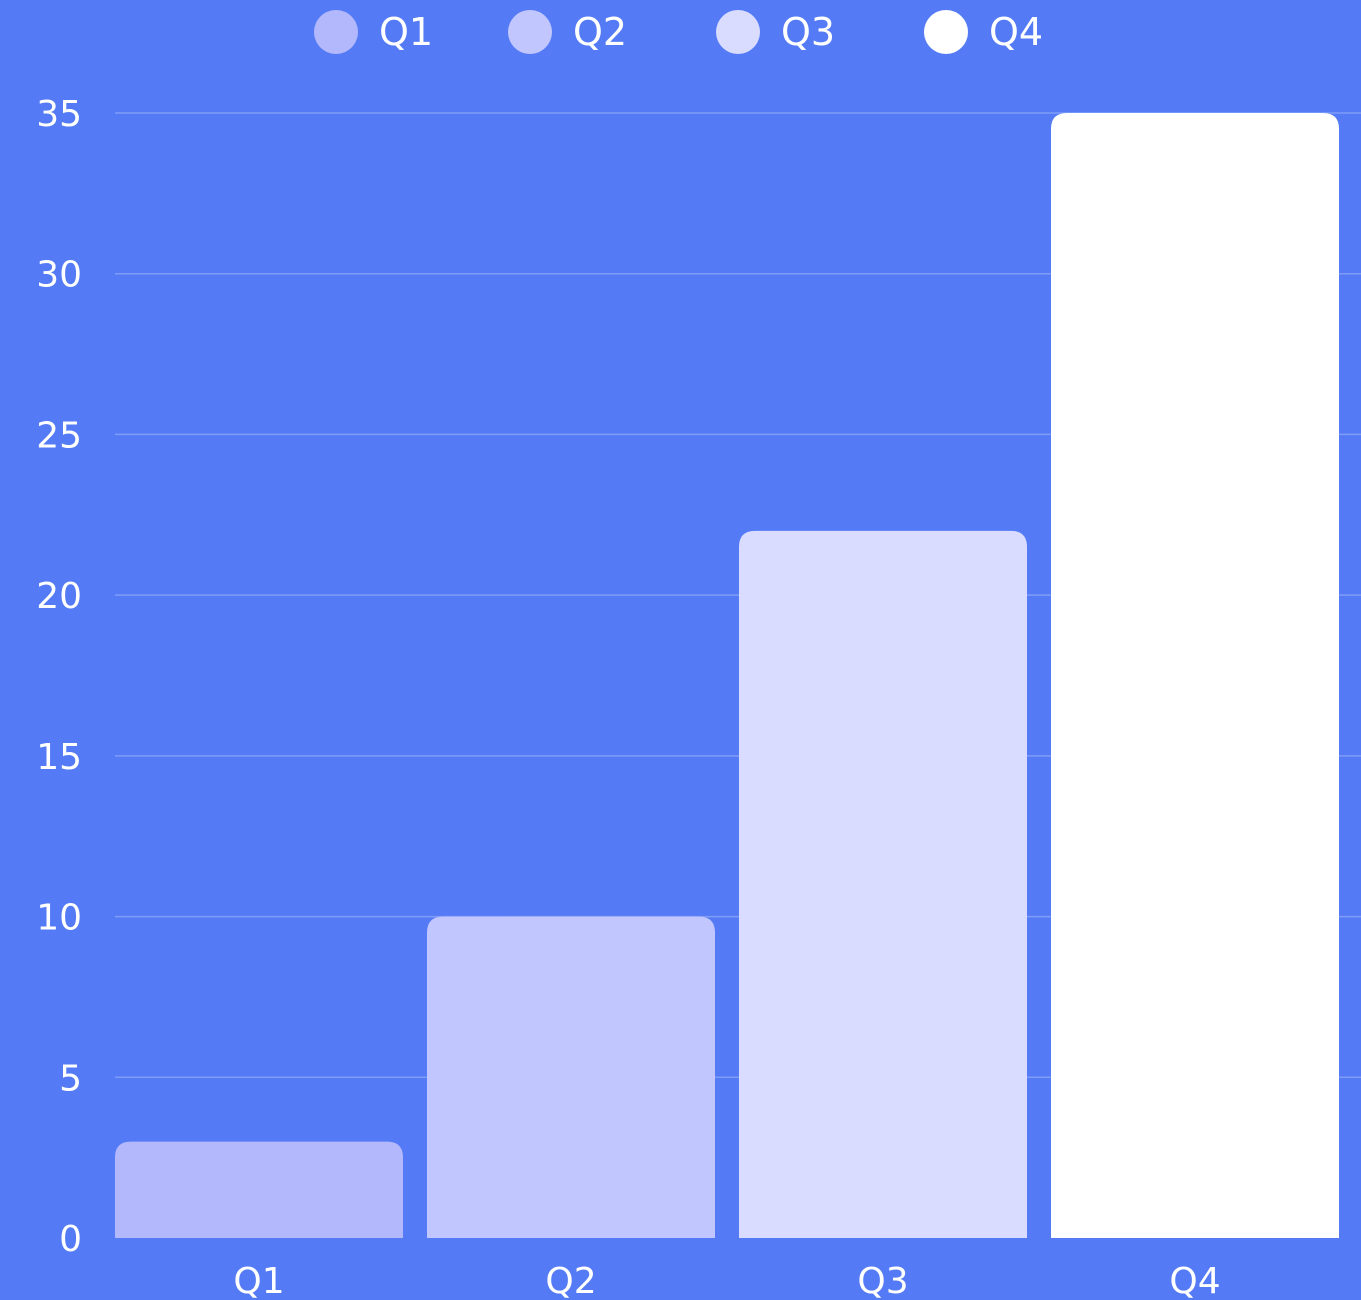 The height and width of the screenshot is (1300, 1361). What do you see at coordinates (59, 114) in the screenshot?
I see `y-tick-label: 35` at bounding box center [59, 114].